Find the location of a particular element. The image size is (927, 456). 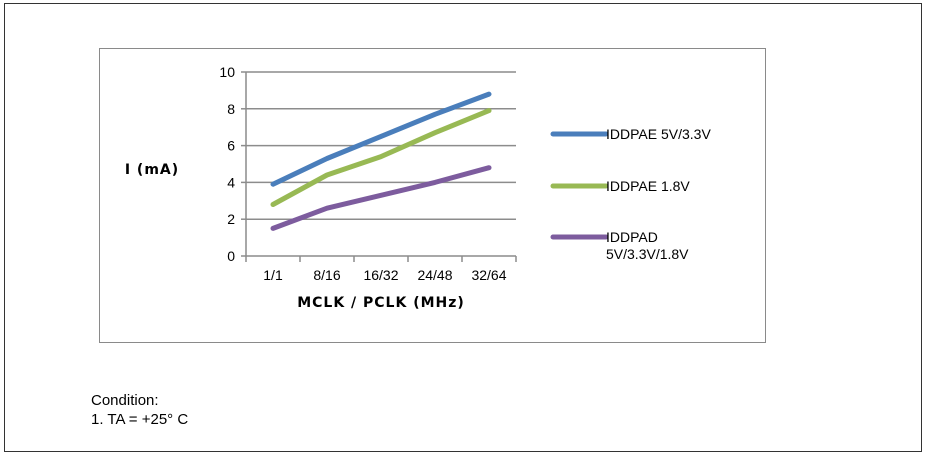

condition-label: Condition: is located at coordinates (125, 400).